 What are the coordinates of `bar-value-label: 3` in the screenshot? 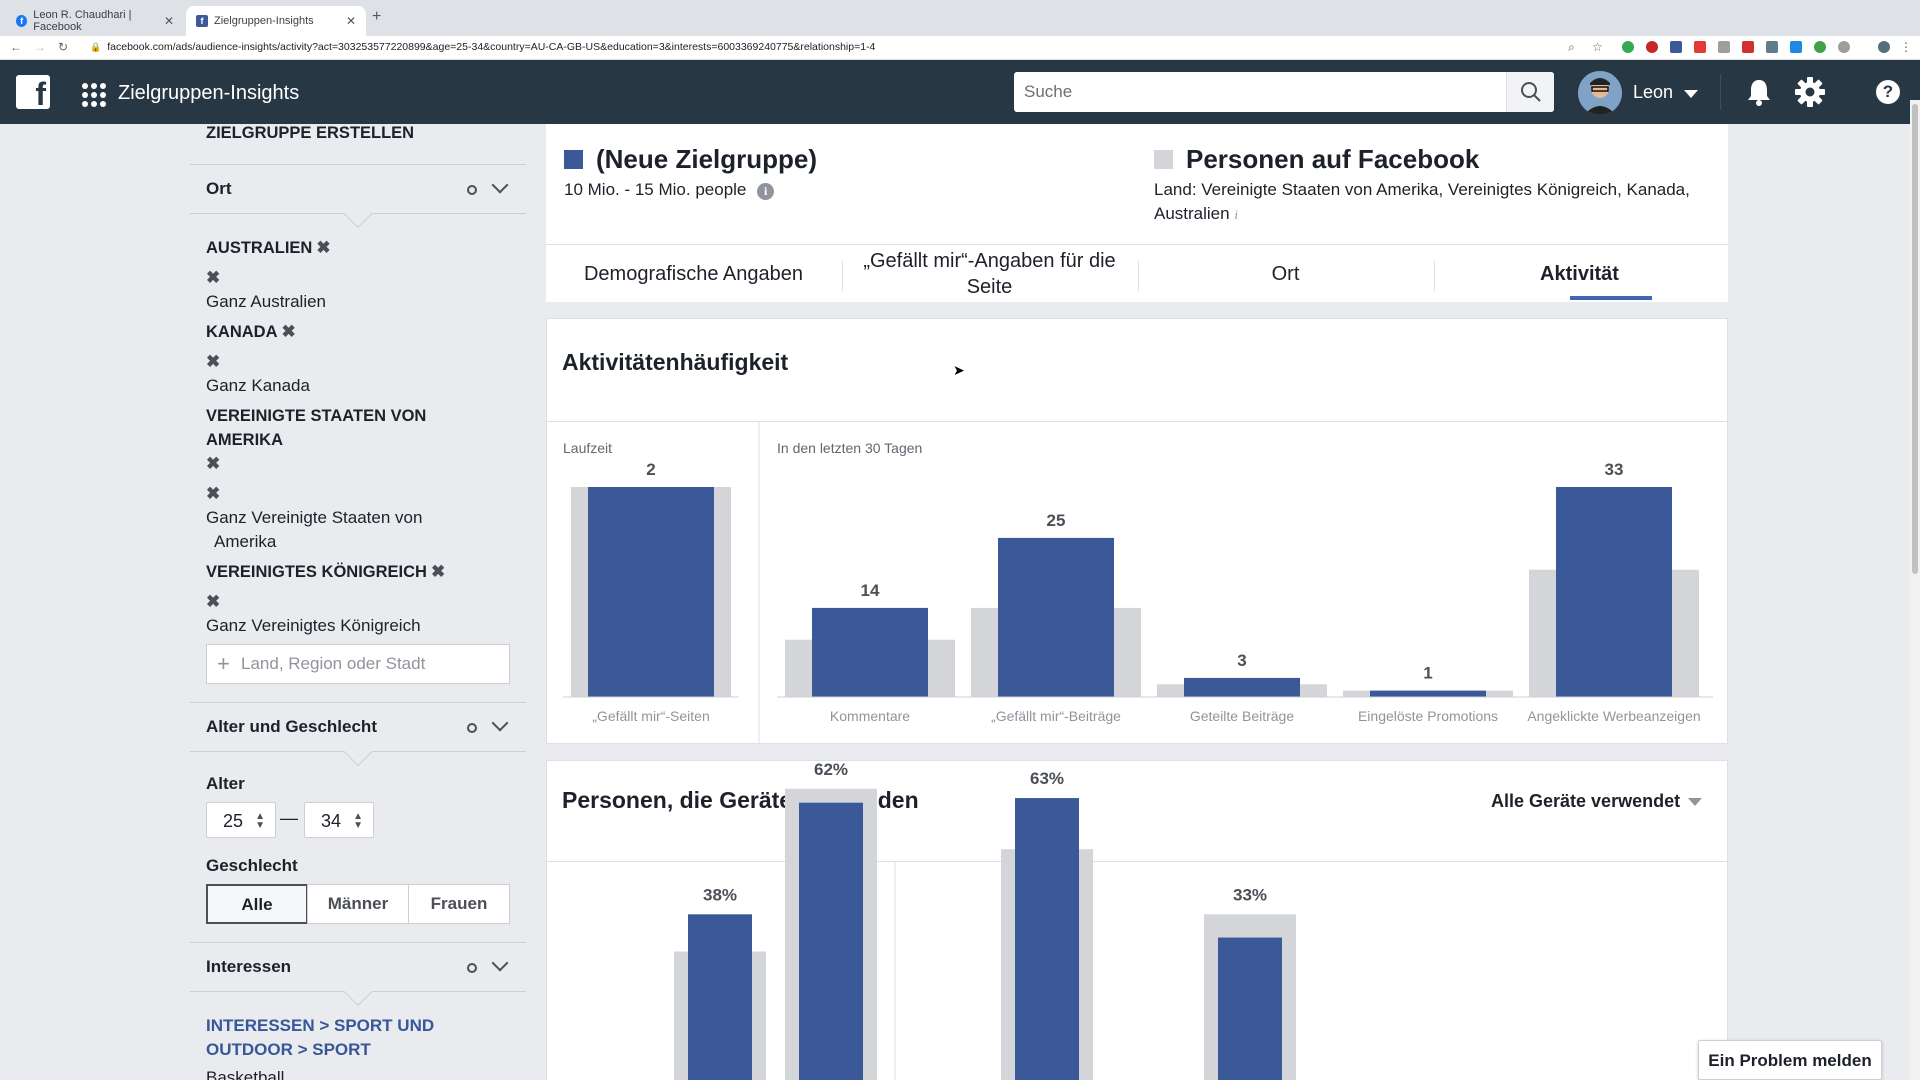 It's located at (1241, 660).